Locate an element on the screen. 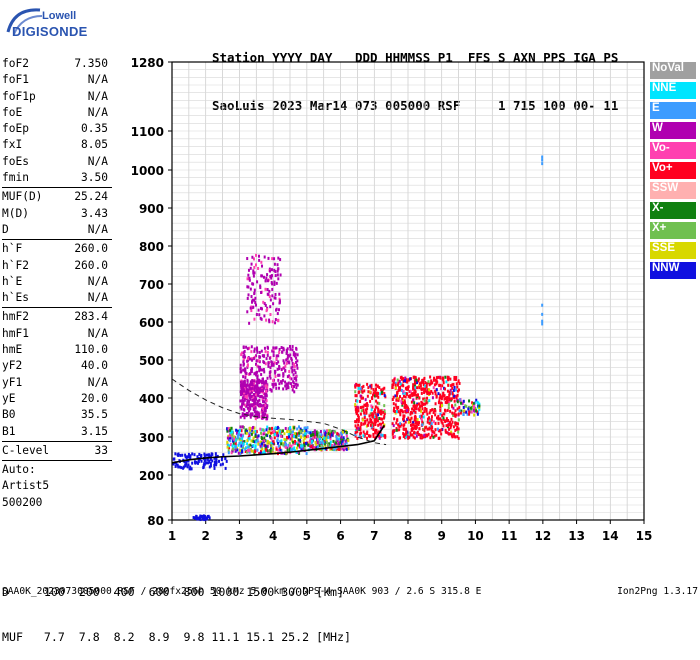 This screenshot has height=660, width=700. param-name: foF2 is located at coordinates (15, 63).